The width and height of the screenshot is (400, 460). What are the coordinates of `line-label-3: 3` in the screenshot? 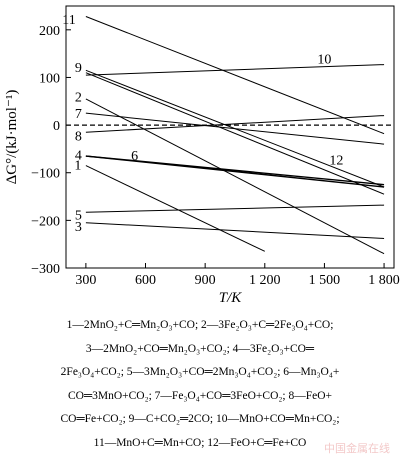 It's located at (78, 227).